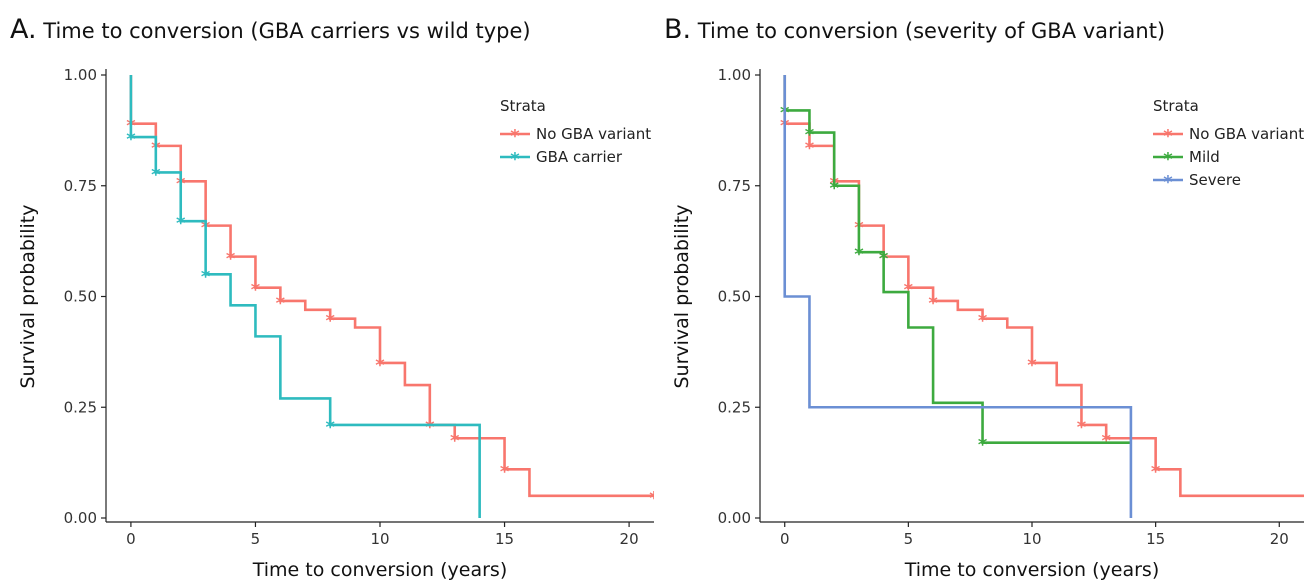  Describe the element at coordinates (1204, 157) in the screenshot. I see `legend-label: Mild` at that location.